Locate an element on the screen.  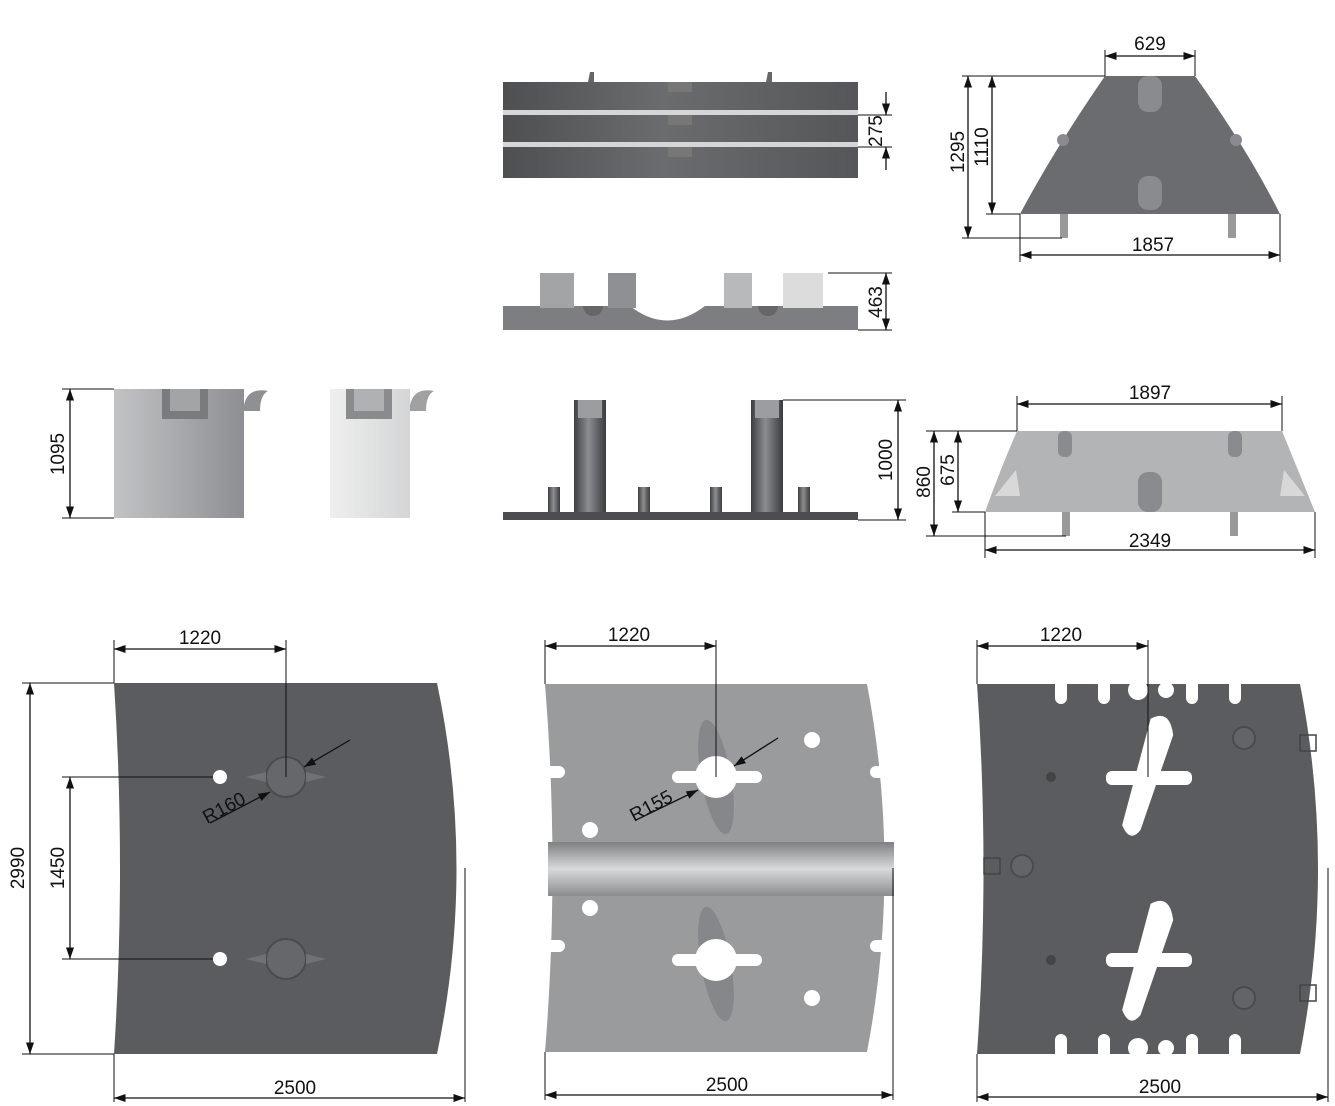
dim-plate3-offset: 1220 is located at coordinates (1061, 635).